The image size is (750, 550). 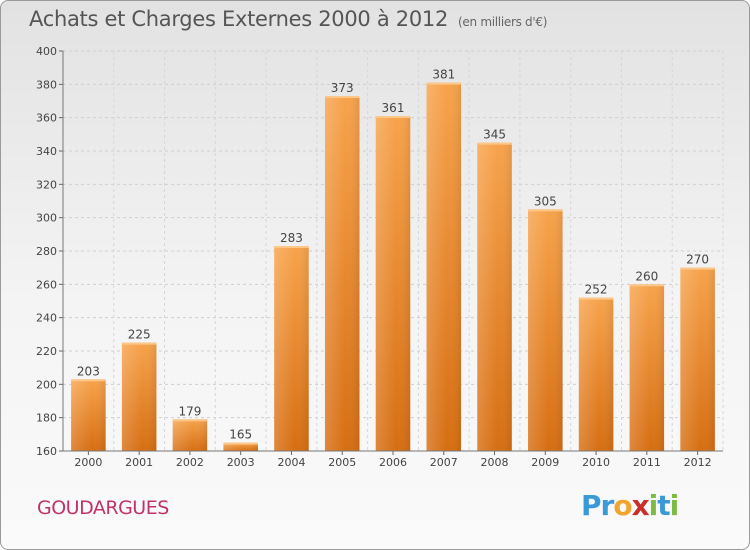 What do you see at coordinates (46, 84) in the screenshot?
I see `y-tick-label: 380` at bounding box center [46, 84].